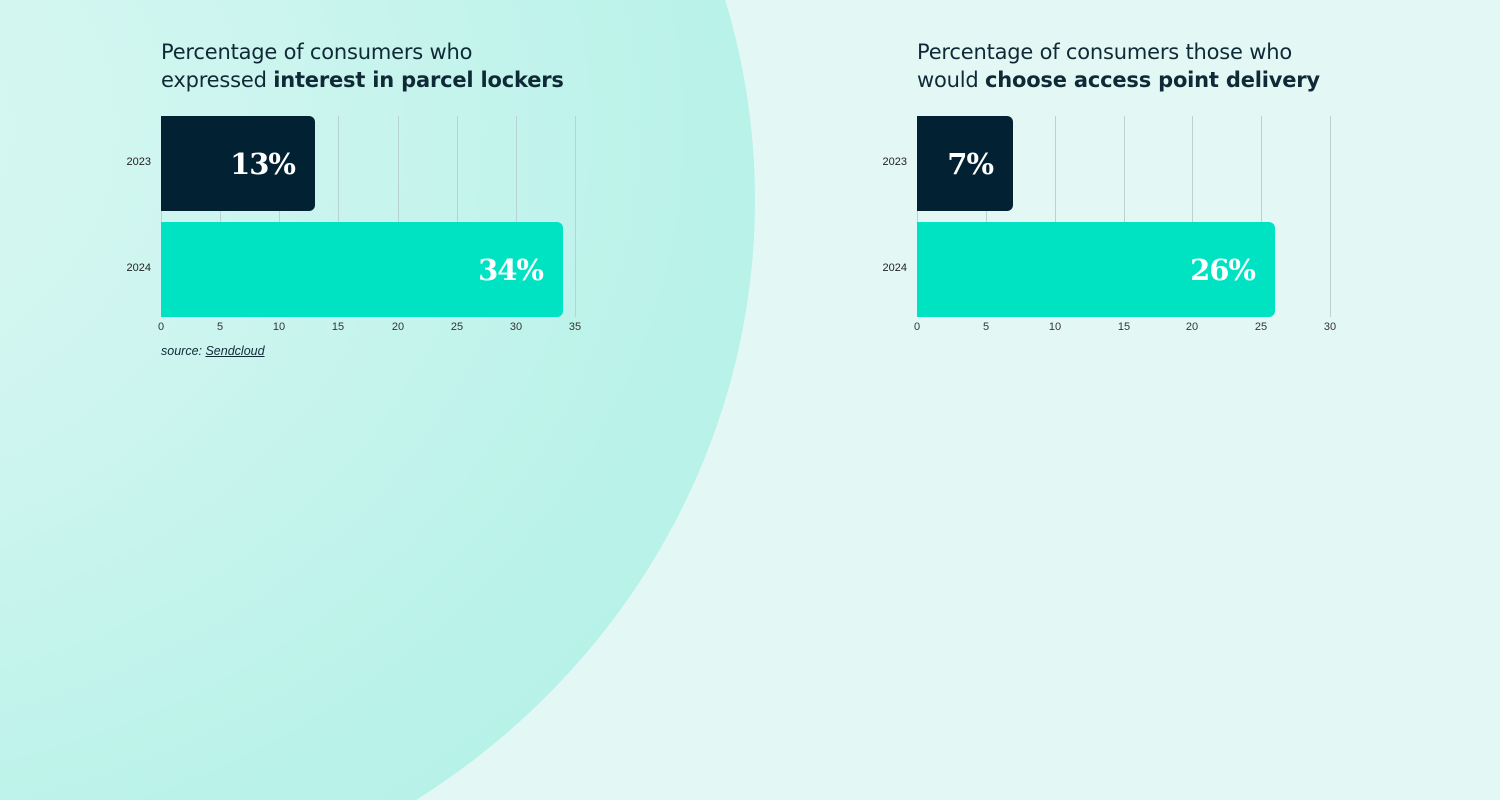  Describe the element at coordinates (362, 269) in the screenshot. I see `bar-2024: 34%` at that location.